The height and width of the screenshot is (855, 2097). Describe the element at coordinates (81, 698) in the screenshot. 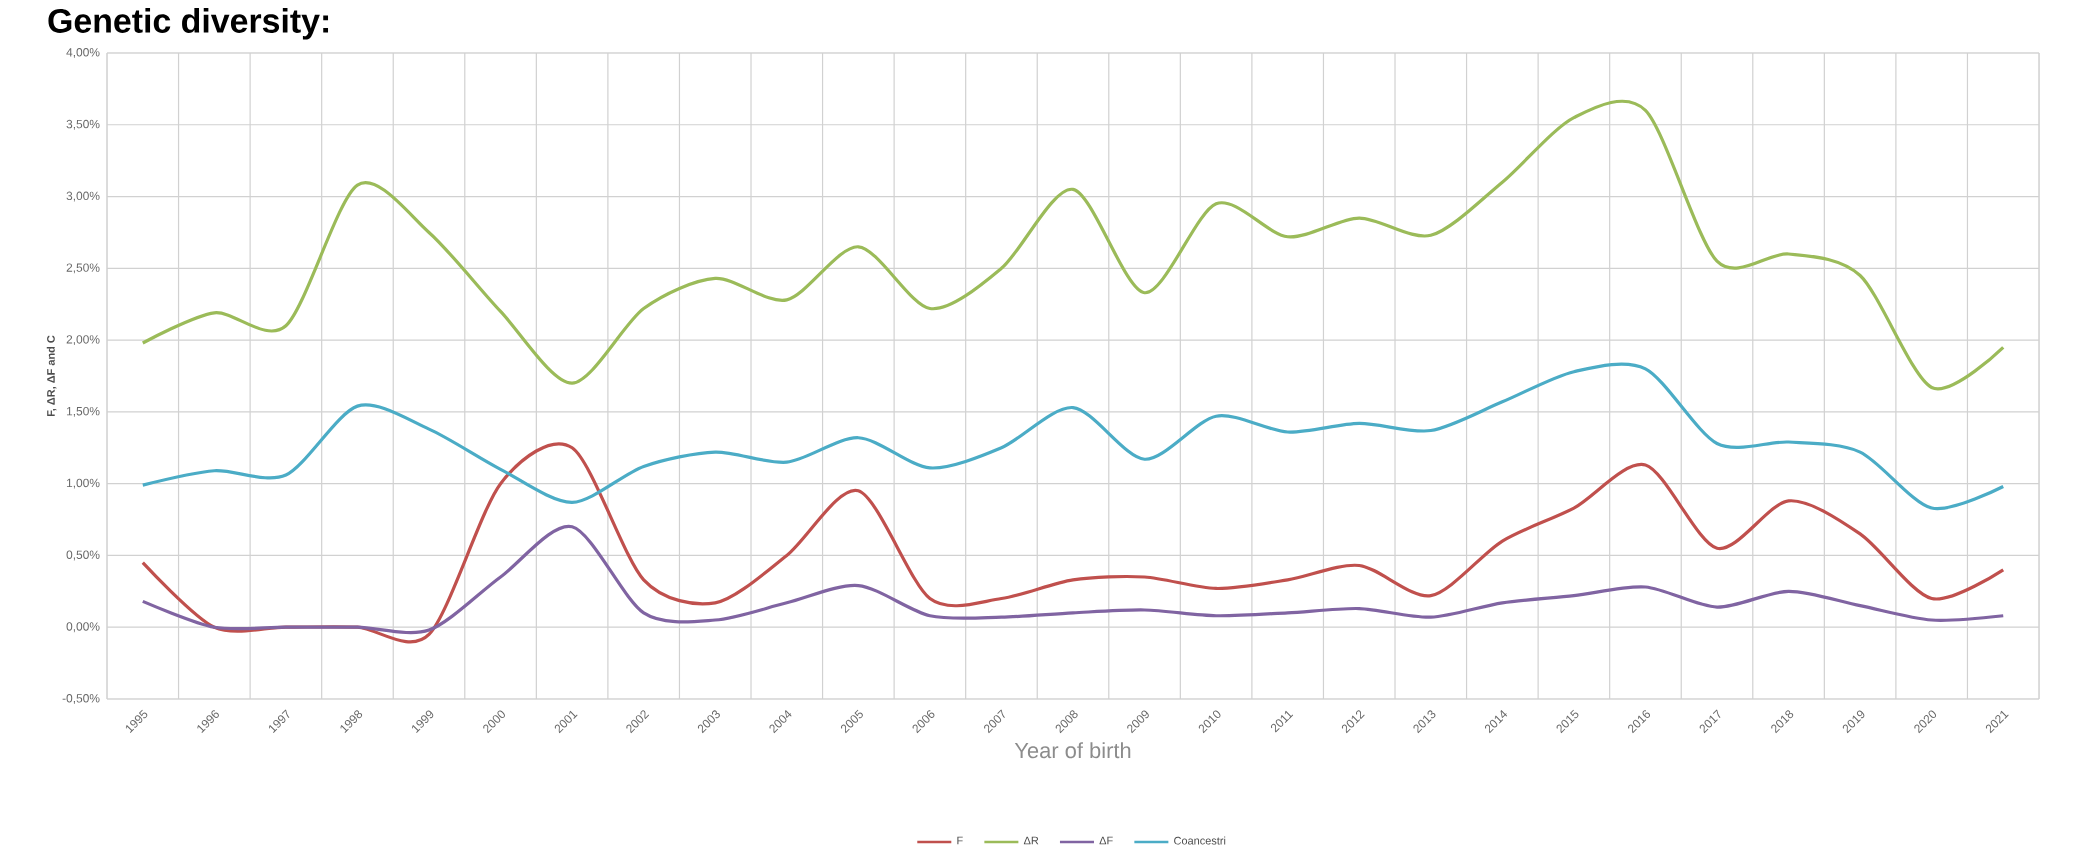

I see `y-tick-label: -0,50%` at that location.